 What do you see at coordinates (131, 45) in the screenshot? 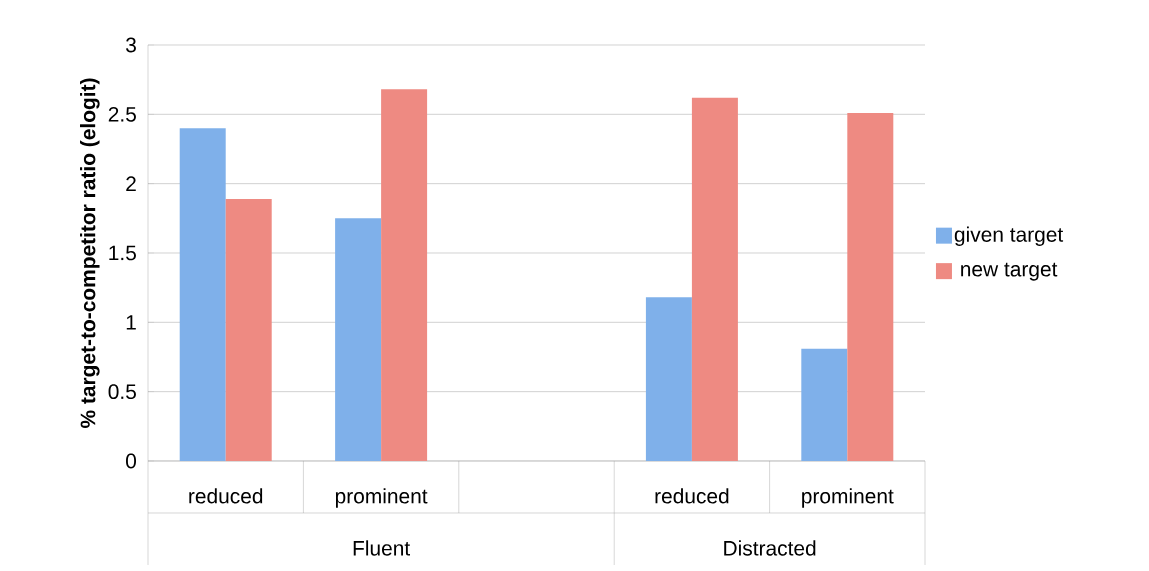
I see `y-tick-label: 3` at bounding box center [131, 45].